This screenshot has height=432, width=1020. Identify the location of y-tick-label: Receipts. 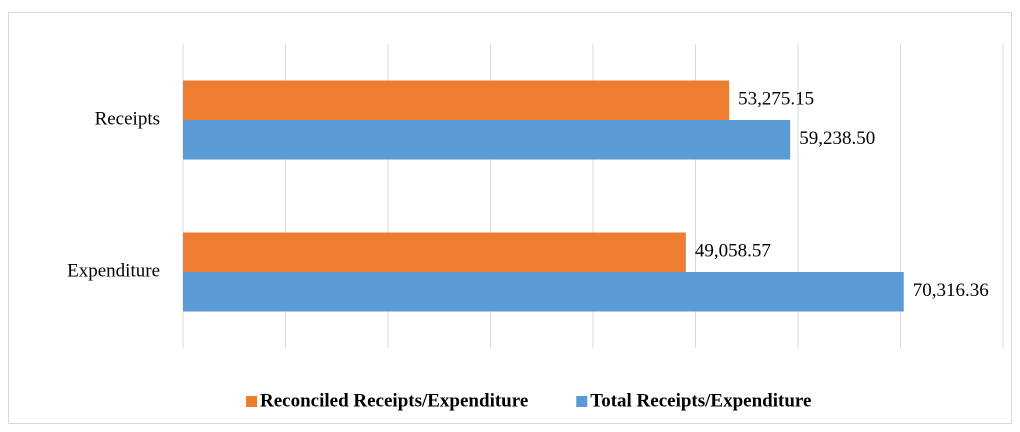
(127, 118).